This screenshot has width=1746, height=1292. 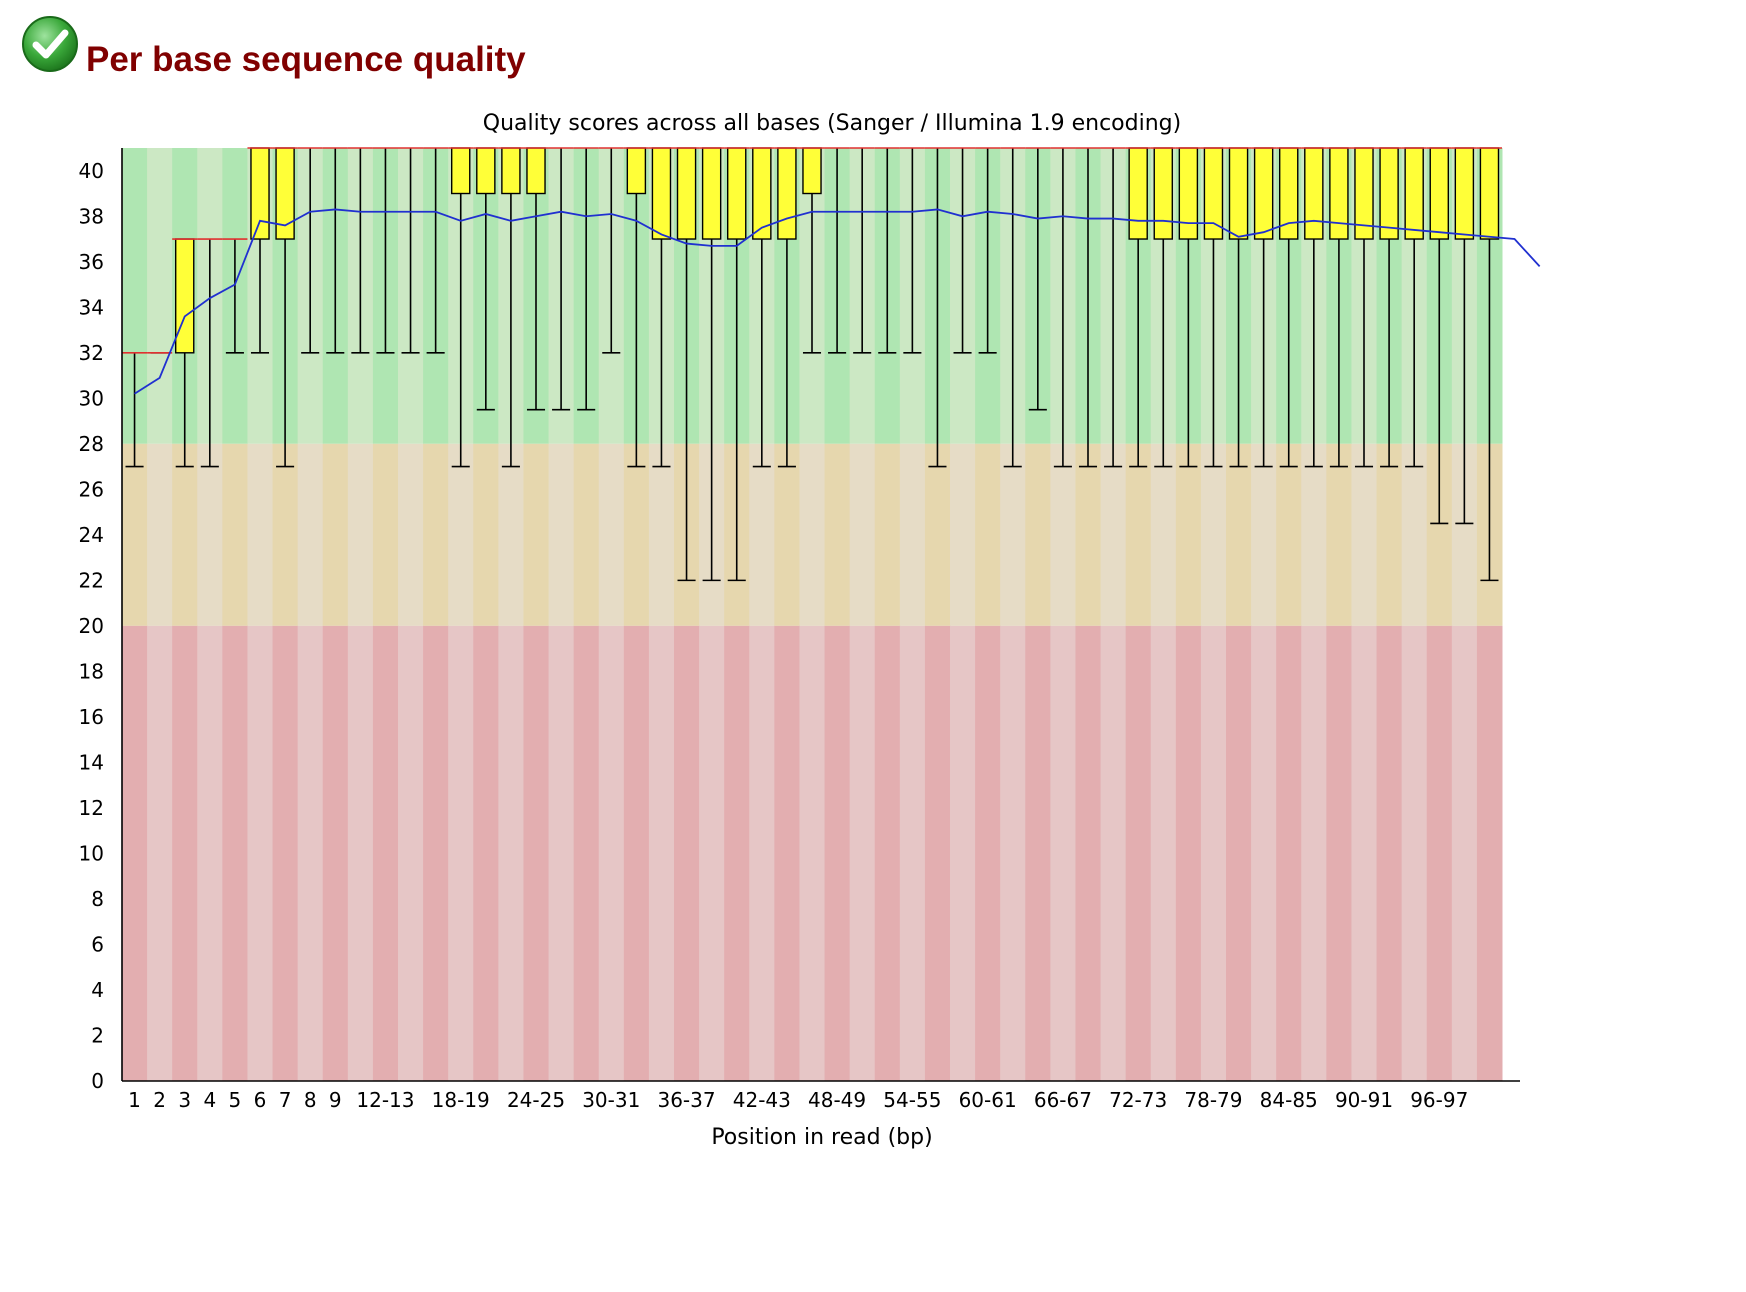 I want to click on y-tick-label: 0, so click(x=97, y=1081).